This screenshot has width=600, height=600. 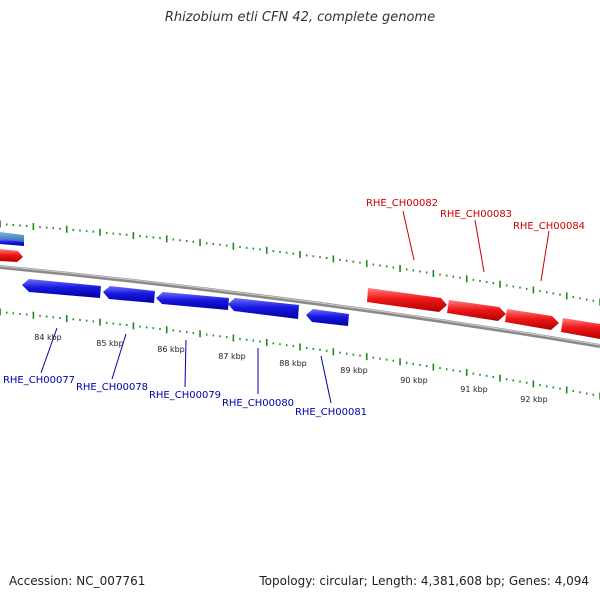 What do you see at coordinates (12, 237) in the screenshot?
I see `neighbor-gene-steel` at bounding box center [12, 237].